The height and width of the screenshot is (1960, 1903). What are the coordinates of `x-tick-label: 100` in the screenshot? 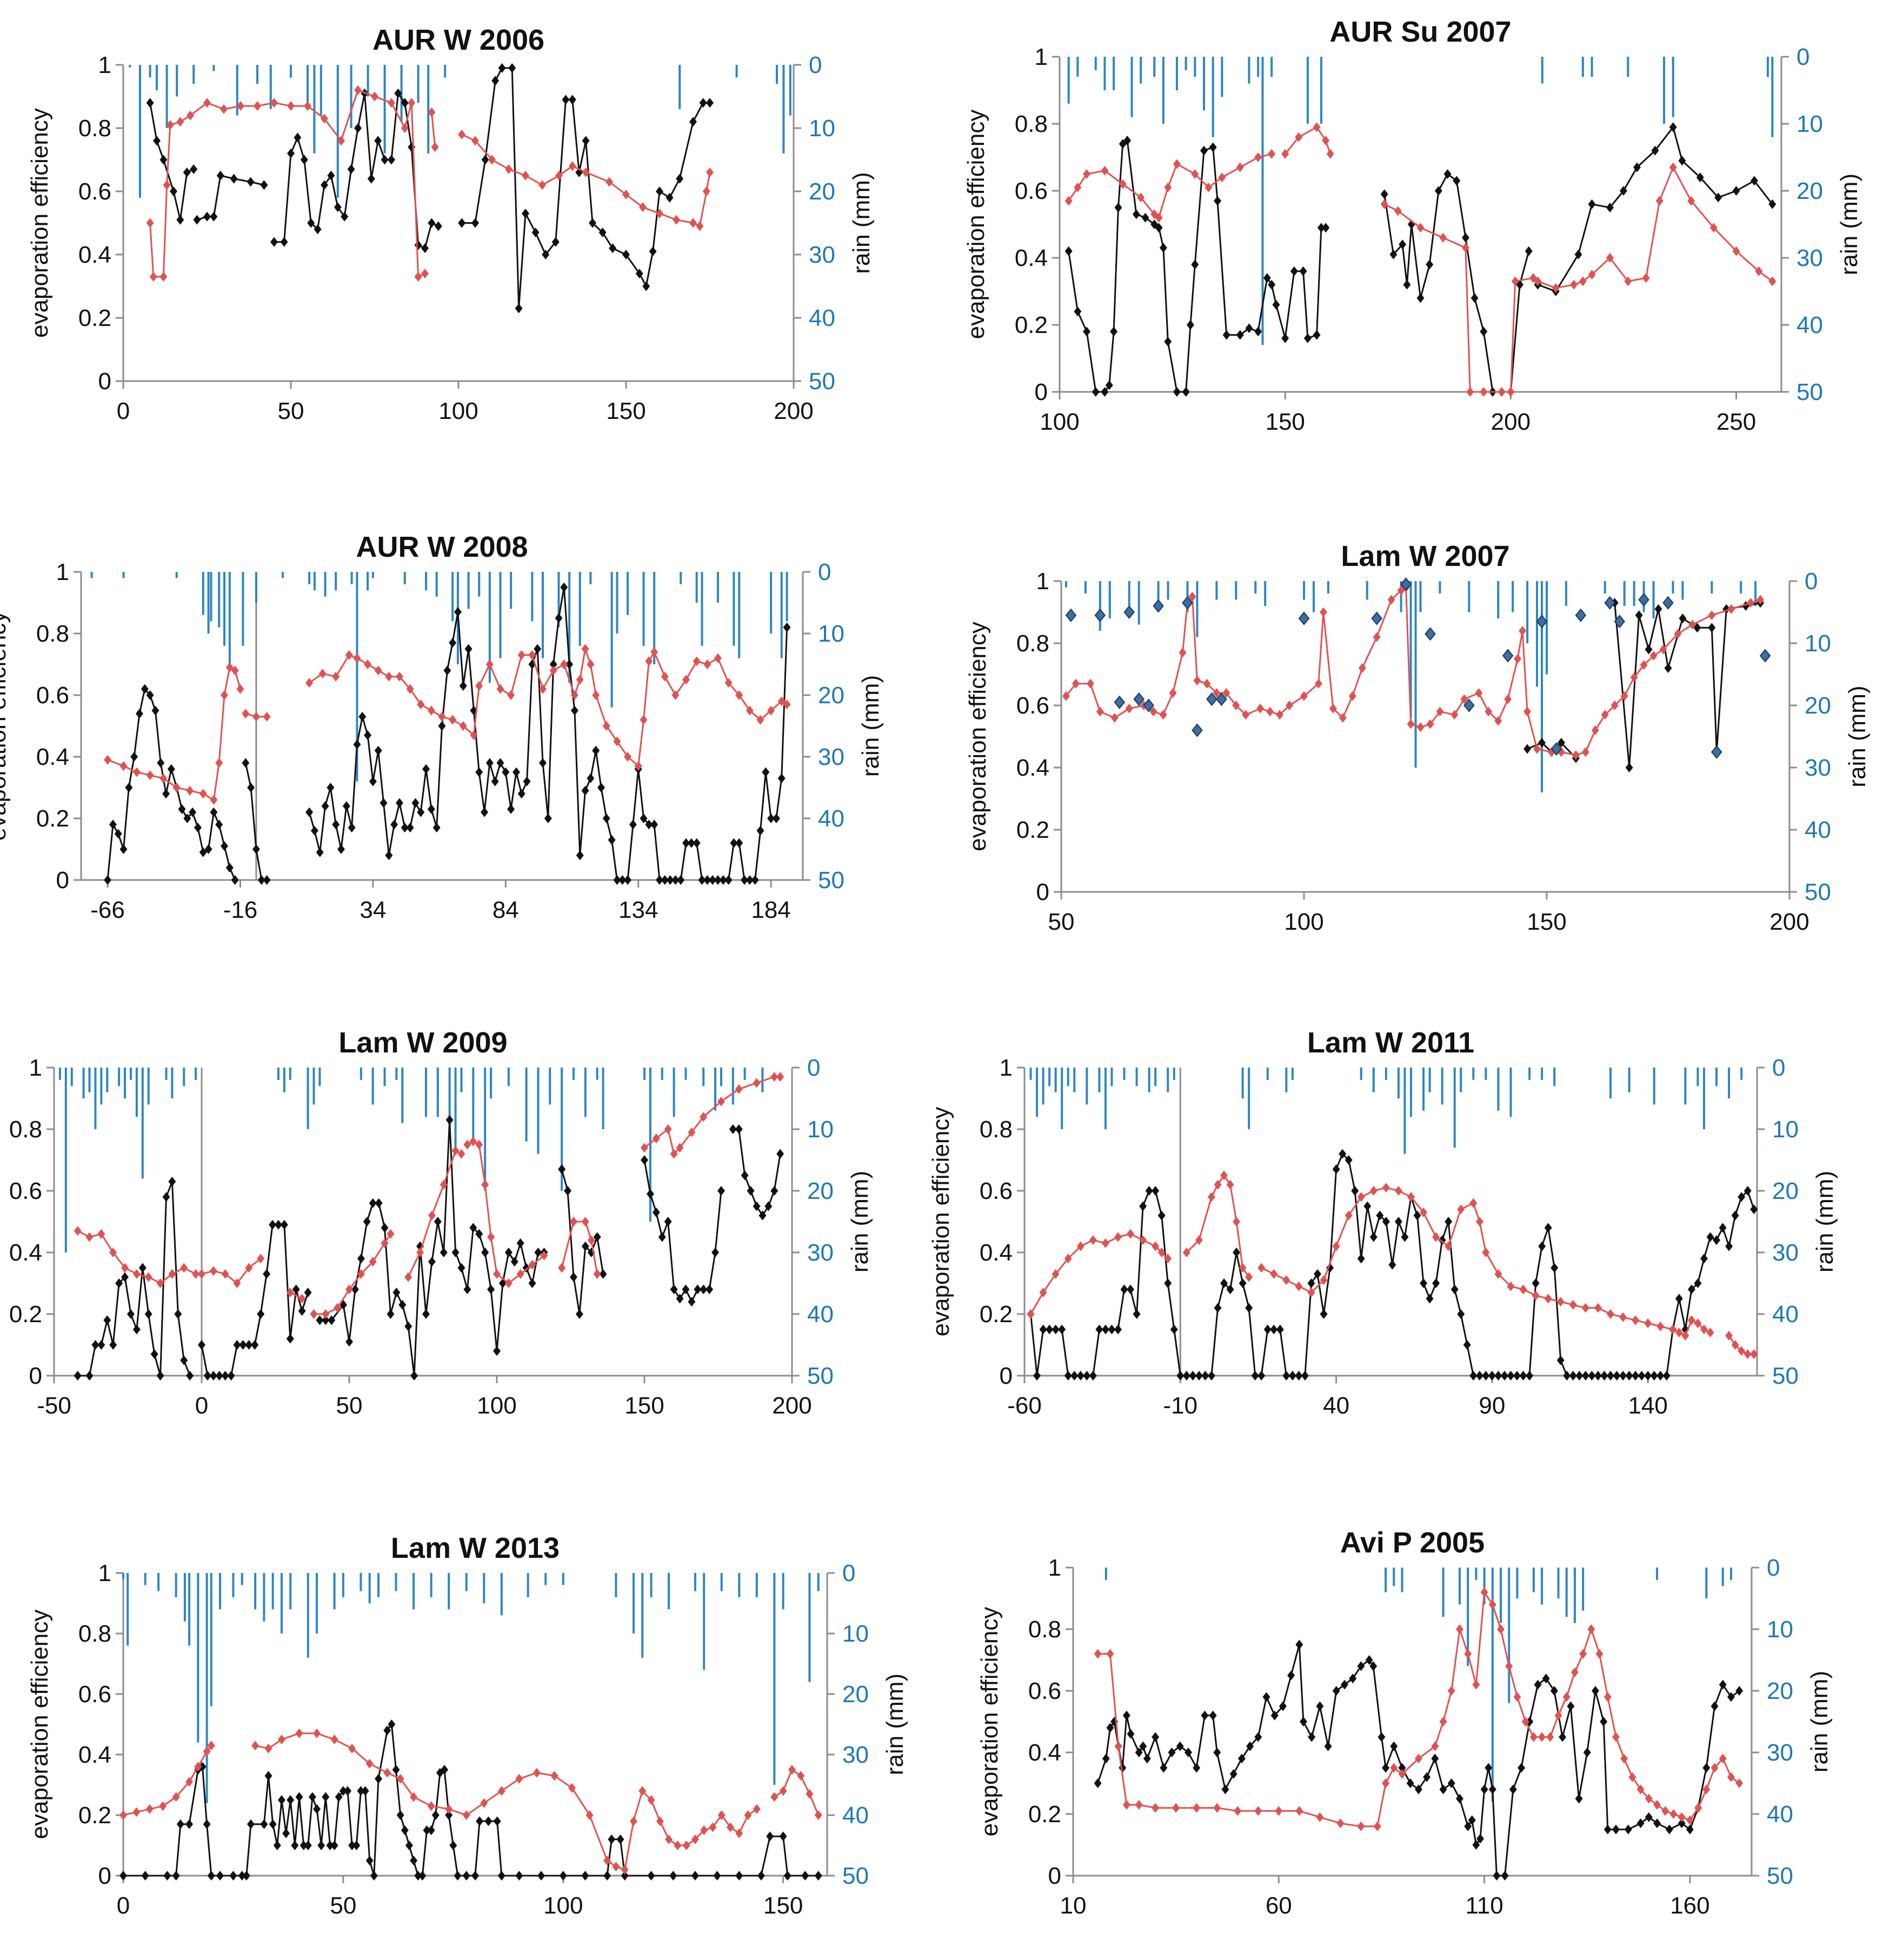 It's located at (563, 1906).